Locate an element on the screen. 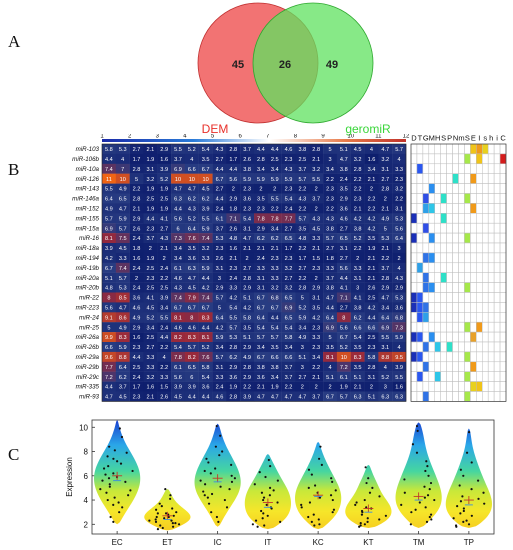  heatmap-cell-value: 6.9 is located at coordinates (178, 170).